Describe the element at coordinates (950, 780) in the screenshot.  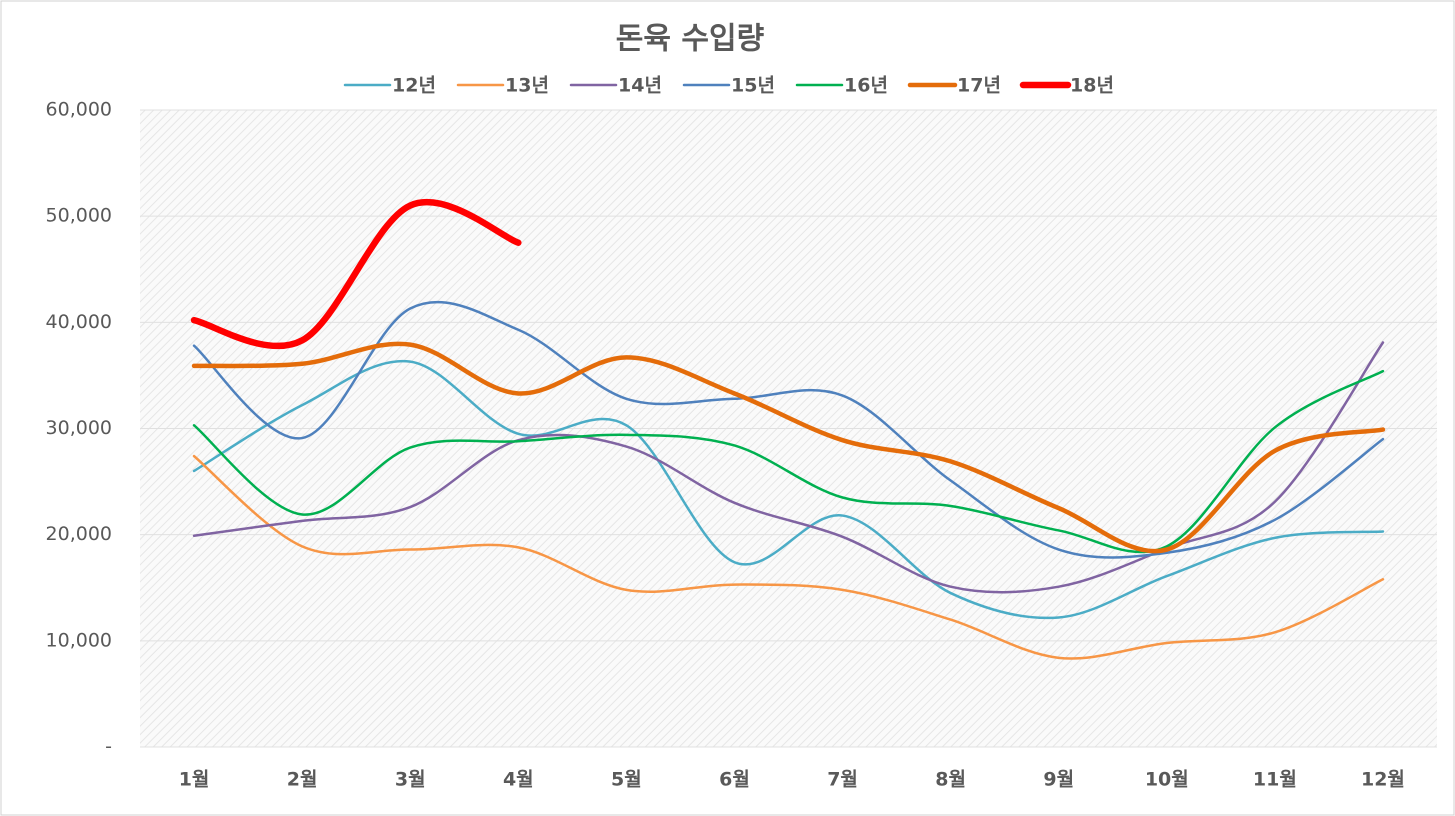
I see `x-tick-label: 8월` at that location.